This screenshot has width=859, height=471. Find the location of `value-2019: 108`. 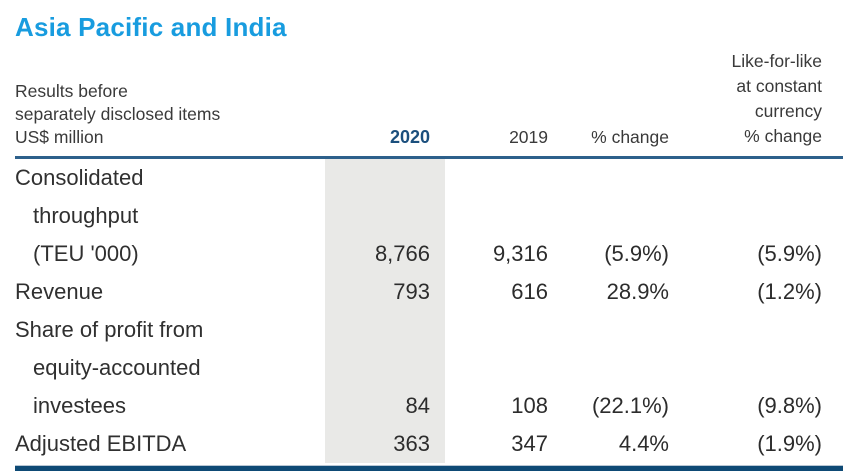

value-2019: 108 is located at coordinates (529, 405).